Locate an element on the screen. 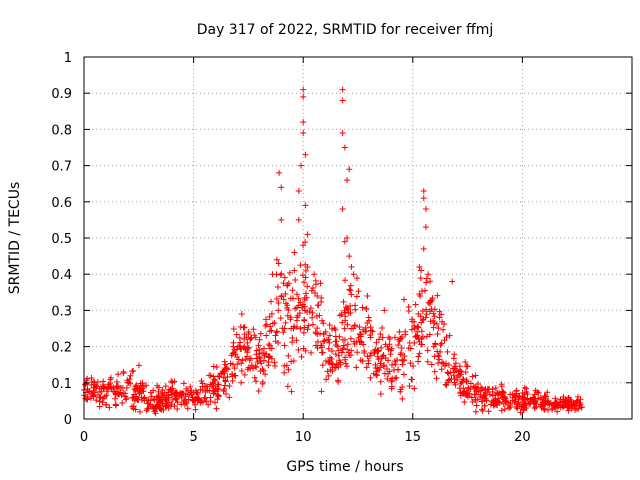  x-tick-label: 10 is located at coordinates (303, 437).